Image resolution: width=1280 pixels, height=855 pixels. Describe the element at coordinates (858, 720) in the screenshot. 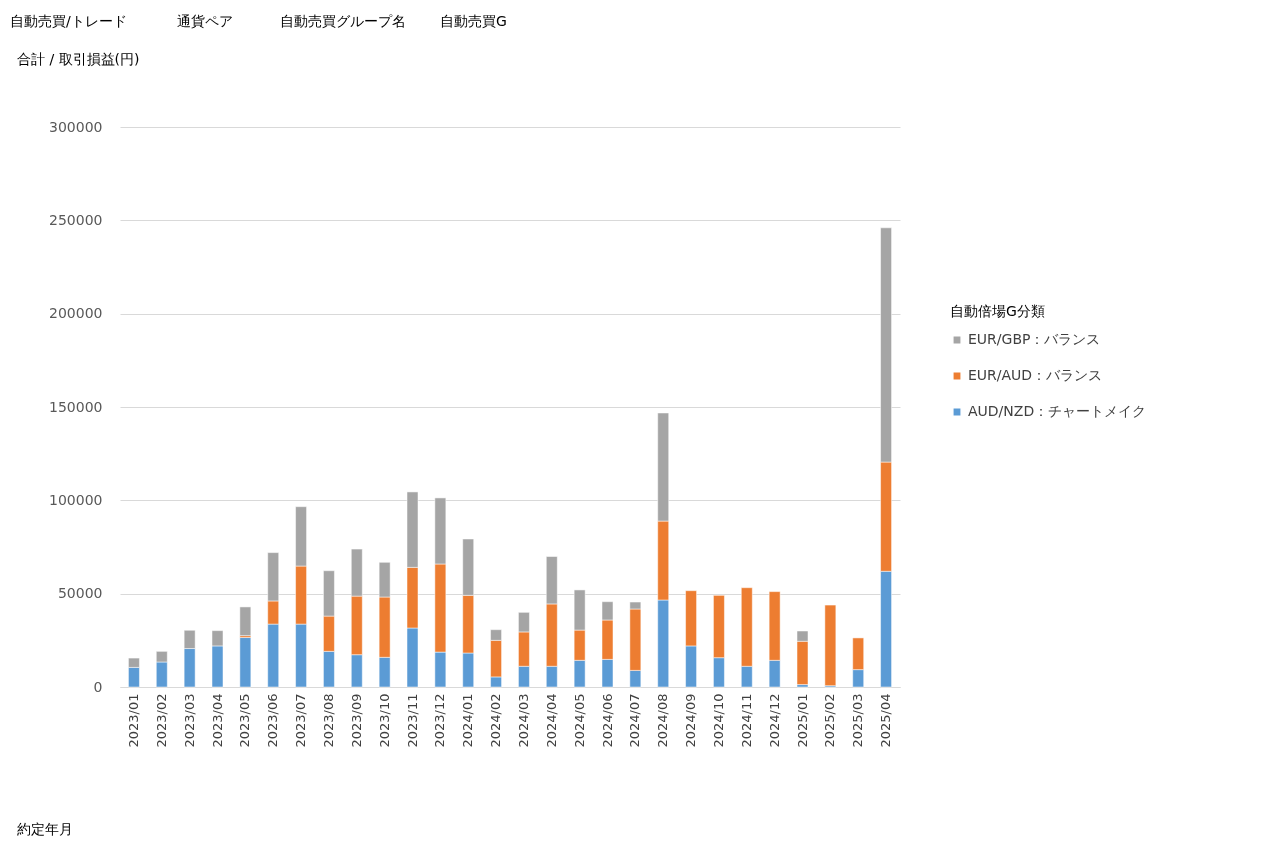

I see `x-tick-label: 2025/03` at that location.